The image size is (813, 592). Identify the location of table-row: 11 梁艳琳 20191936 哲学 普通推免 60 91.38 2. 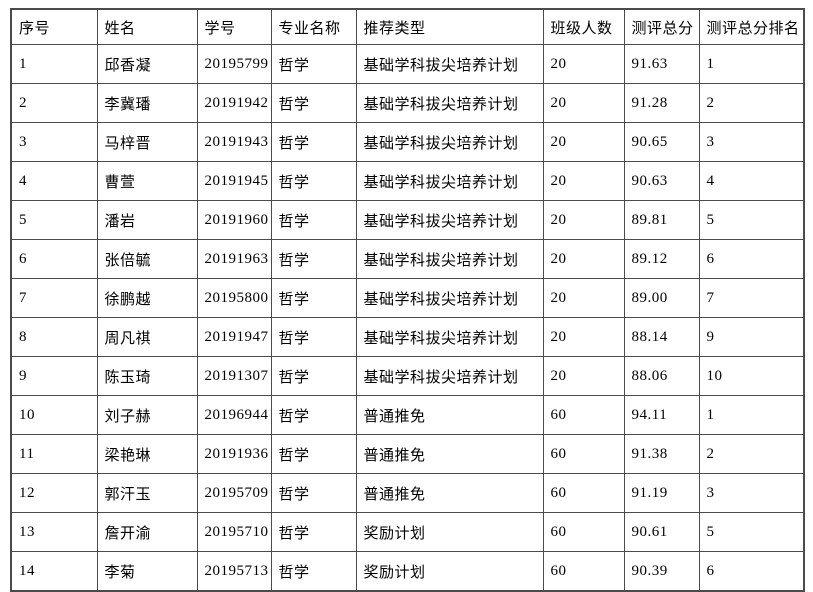
(407, 454).